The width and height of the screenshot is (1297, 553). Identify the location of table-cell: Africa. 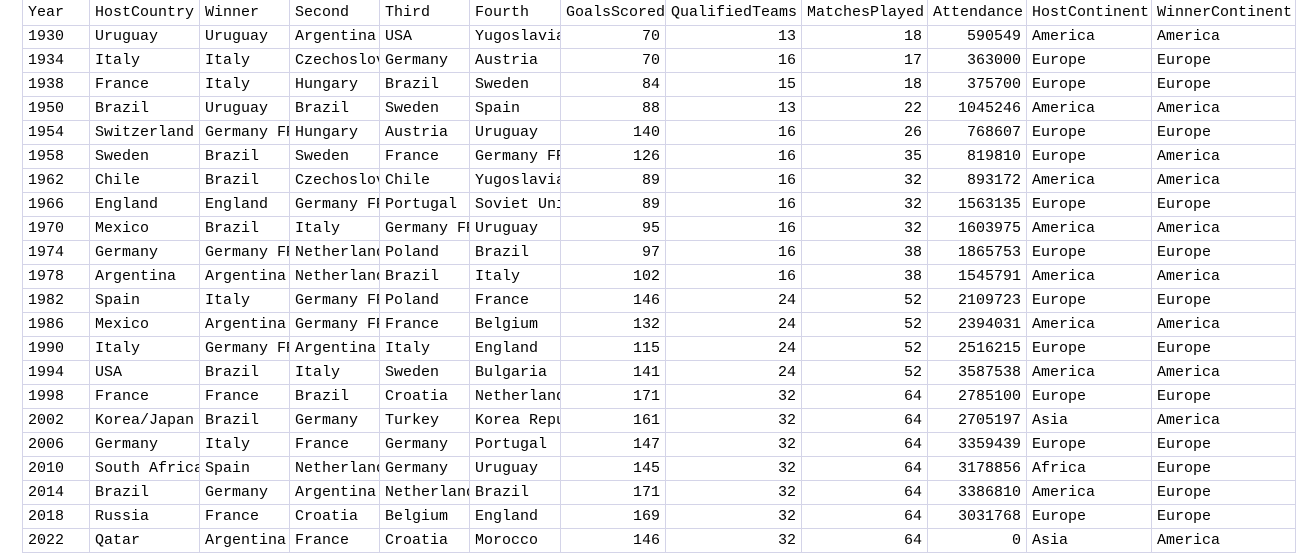
(1089, 469).